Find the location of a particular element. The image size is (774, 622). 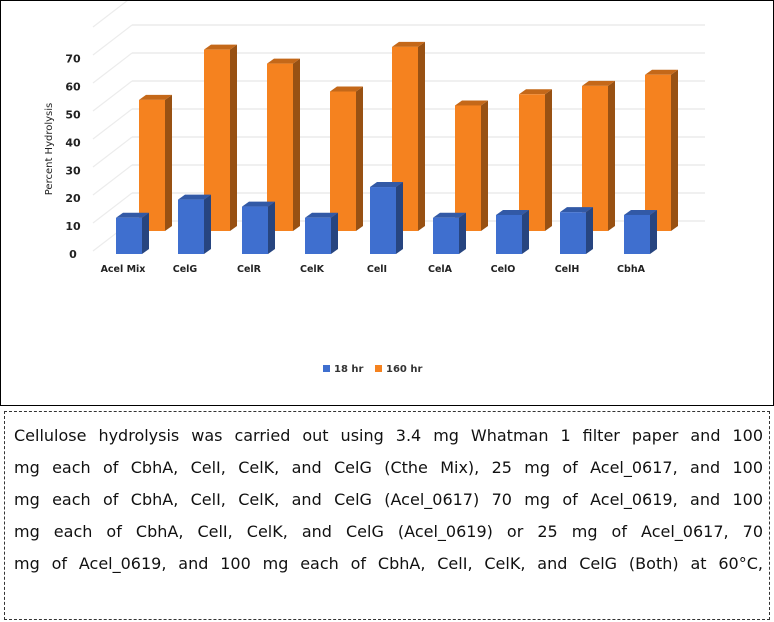

y-axis-label: Percent Hydrolysis is located at coordinates (49, 149).